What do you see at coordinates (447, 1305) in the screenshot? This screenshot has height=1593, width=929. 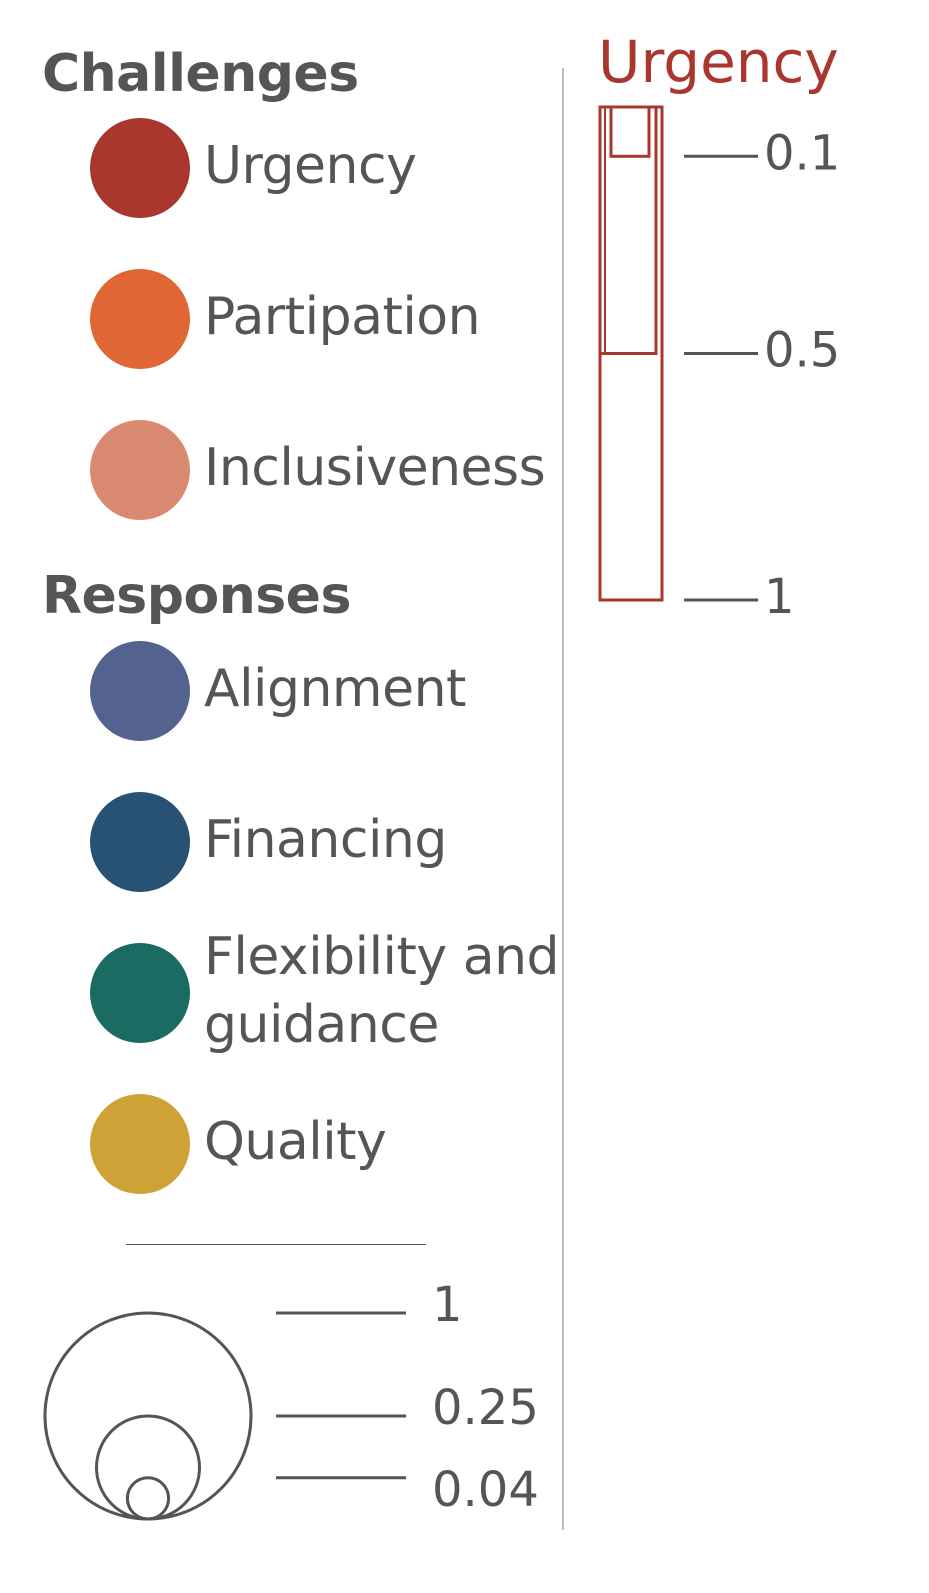 I see `size-label-0: 1` at bounding box center [447, 1305].